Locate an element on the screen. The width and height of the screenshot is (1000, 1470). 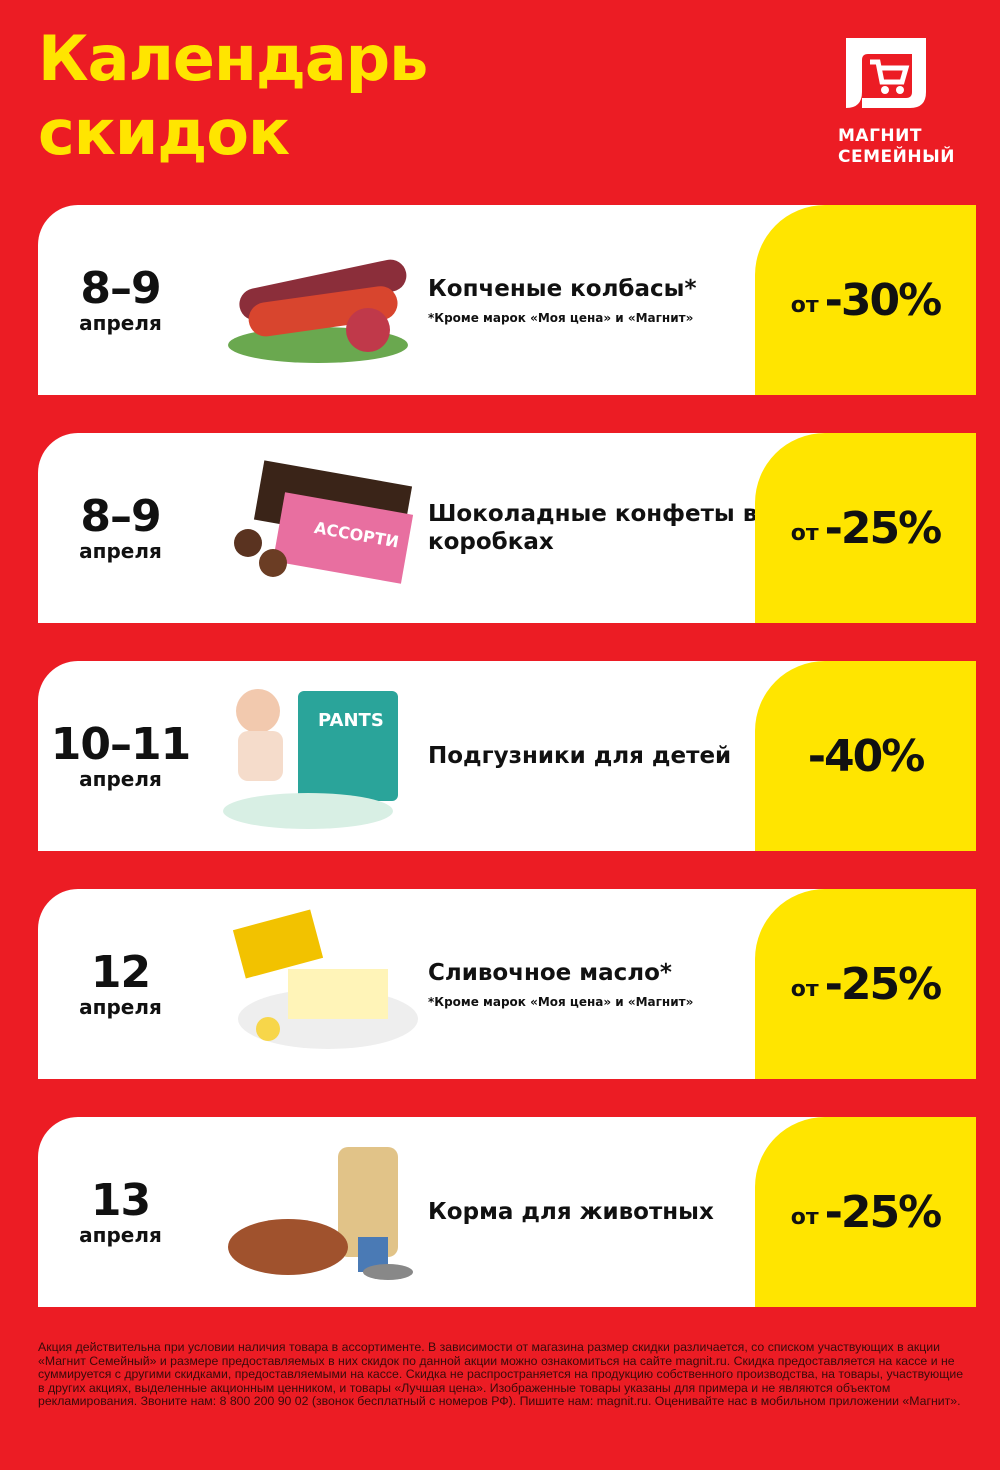
discount-badge: от -30% is located at coordinates (865, 300).